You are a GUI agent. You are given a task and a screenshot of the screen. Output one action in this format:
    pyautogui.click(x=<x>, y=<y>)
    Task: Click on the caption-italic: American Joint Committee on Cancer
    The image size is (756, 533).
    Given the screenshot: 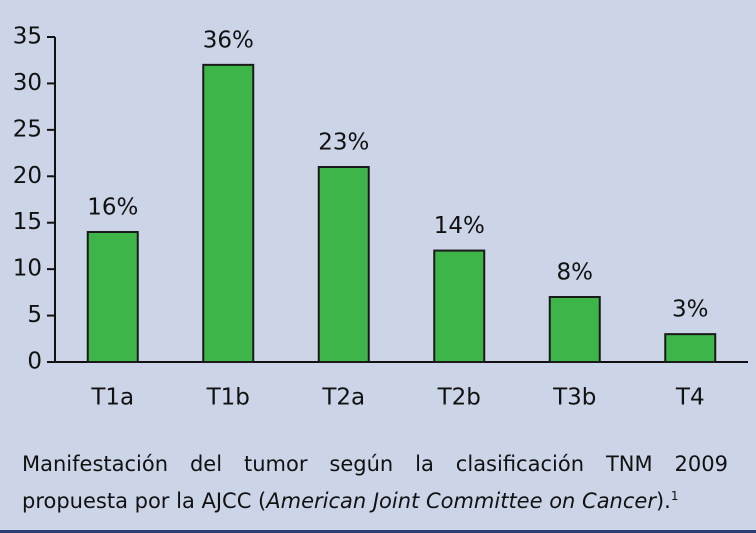 What is the action you would take?
    pyautogui.click(x=461, y=501)
    